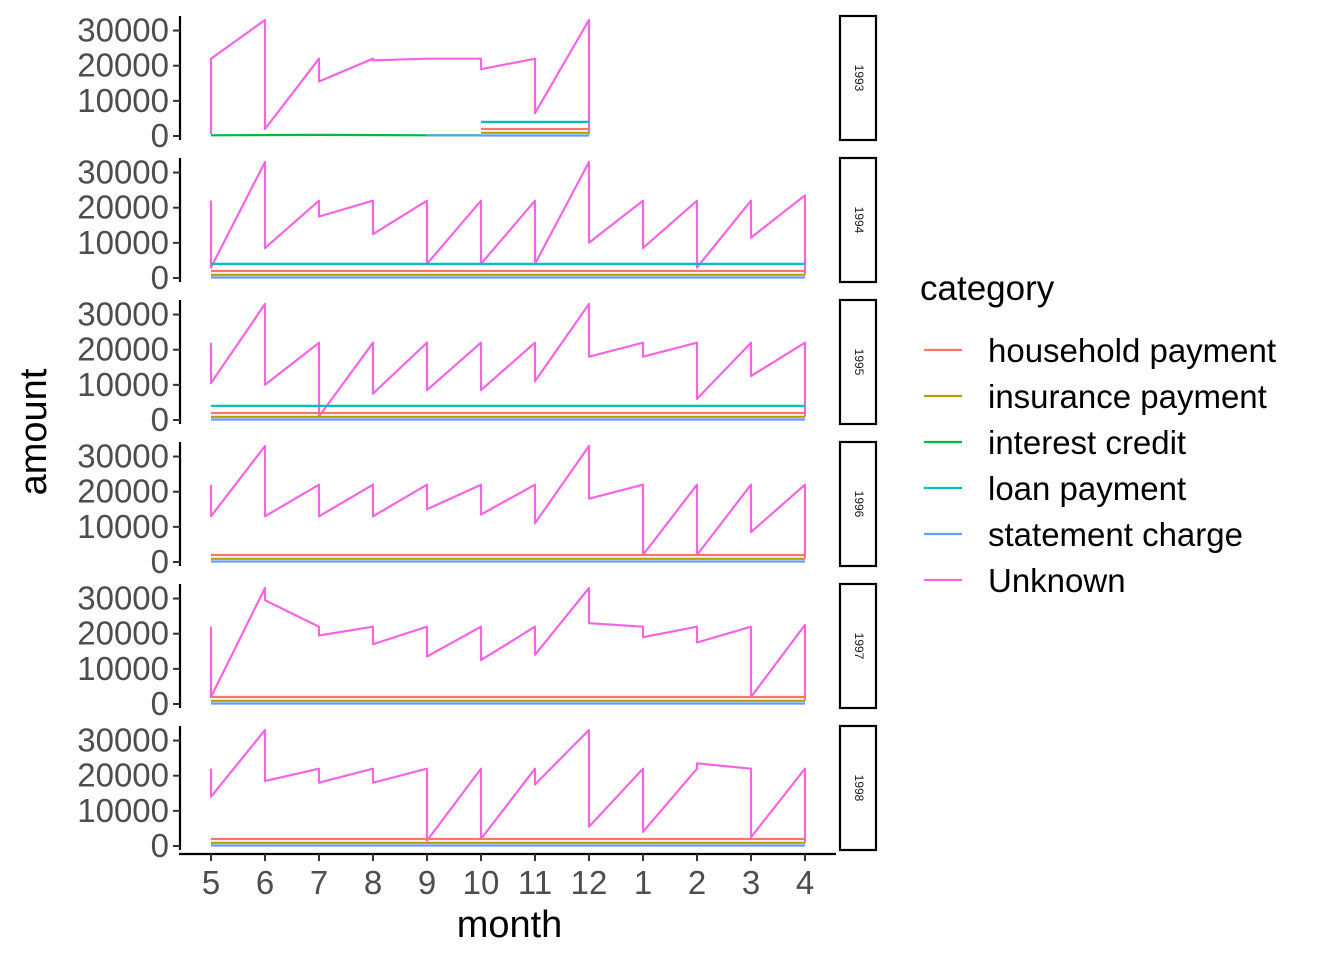 Image resolution: width=1344 pixels, height=965 pixels. What do you see at coordinates (859, 220) in the screenshot?
I see `facet-strip-label: 1994` at bounding box center [859, 220].